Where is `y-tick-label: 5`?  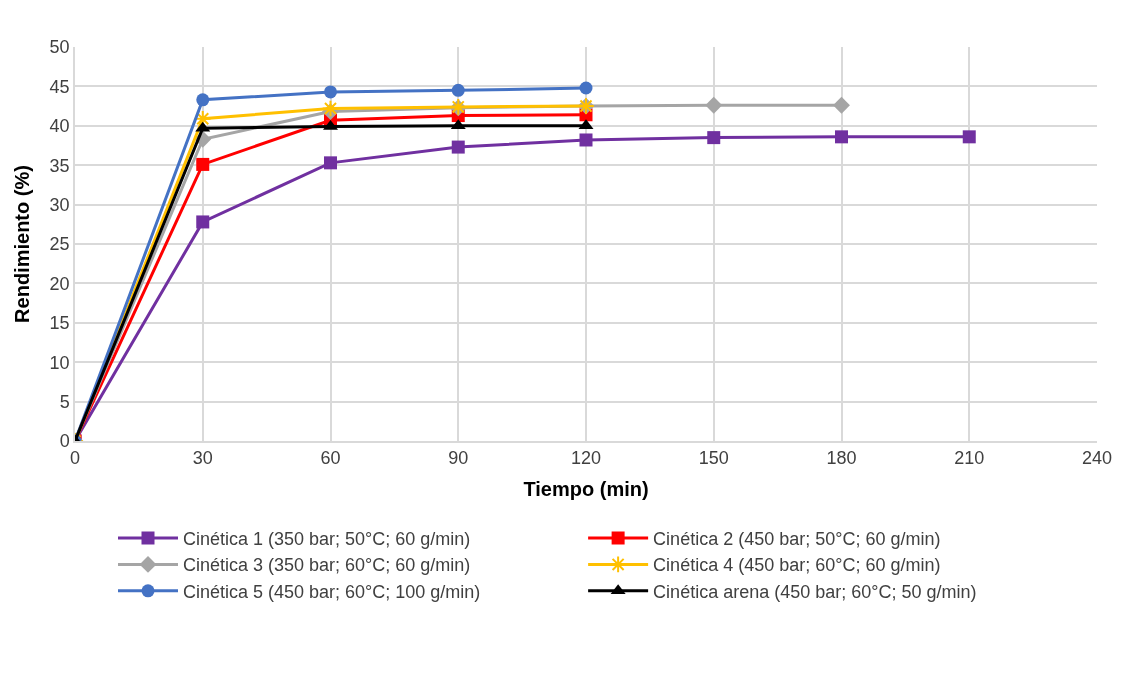
y-tick-label: 5 is located at coordinates (64, 401).